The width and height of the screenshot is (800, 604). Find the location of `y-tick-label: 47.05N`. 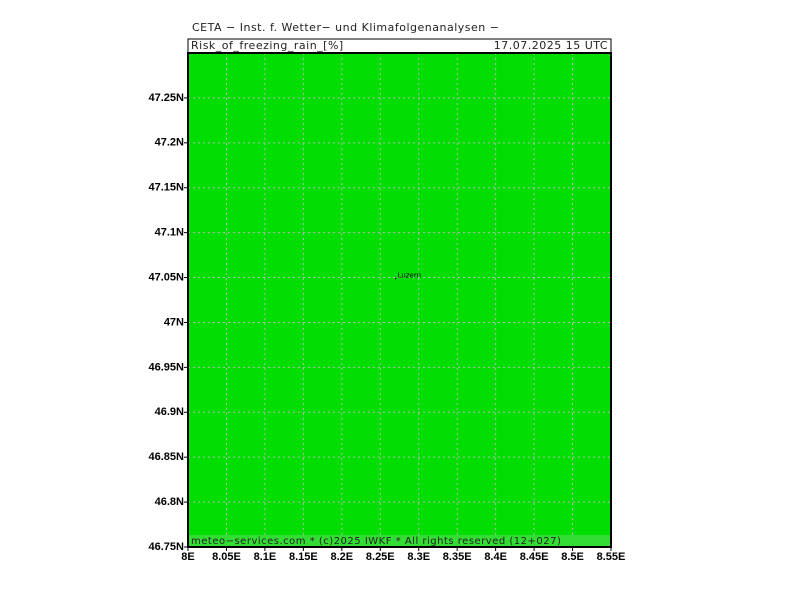

y-tick-label: 47.05N is located at coordinates (167, 277).